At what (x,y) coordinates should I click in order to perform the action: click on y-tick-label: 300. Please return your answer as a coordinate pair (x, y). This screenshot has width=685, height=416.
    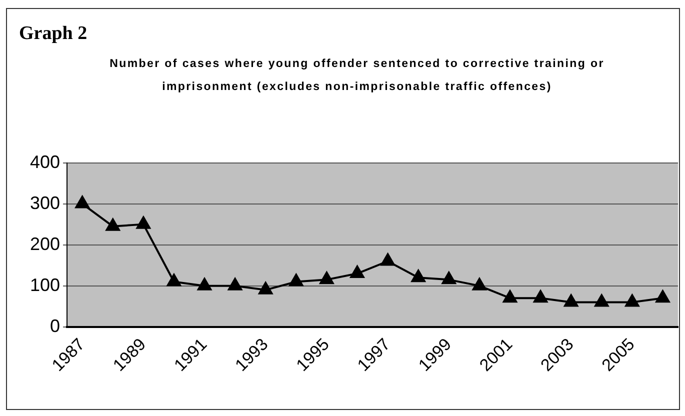
    Looking at the image, I should click on (45, 202).